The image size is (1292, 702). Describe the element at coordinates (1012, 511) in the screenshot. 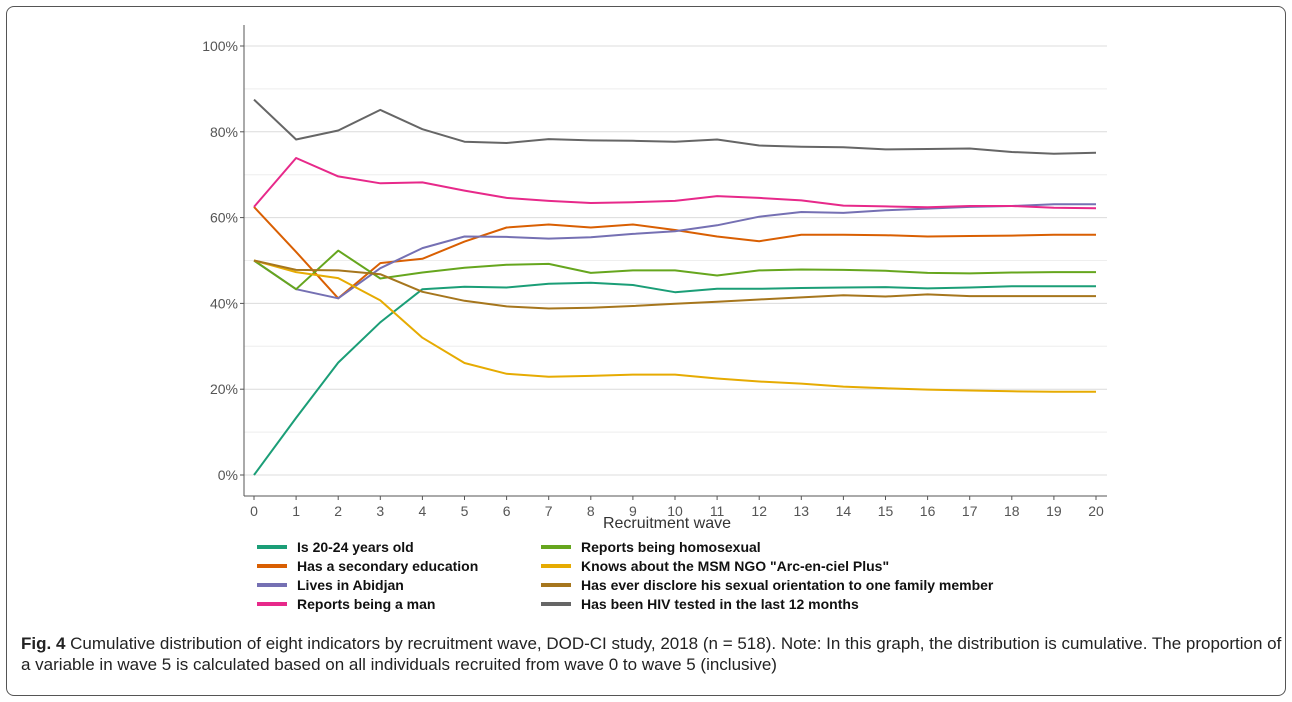

I see `x-tick-label: 18` at that location.